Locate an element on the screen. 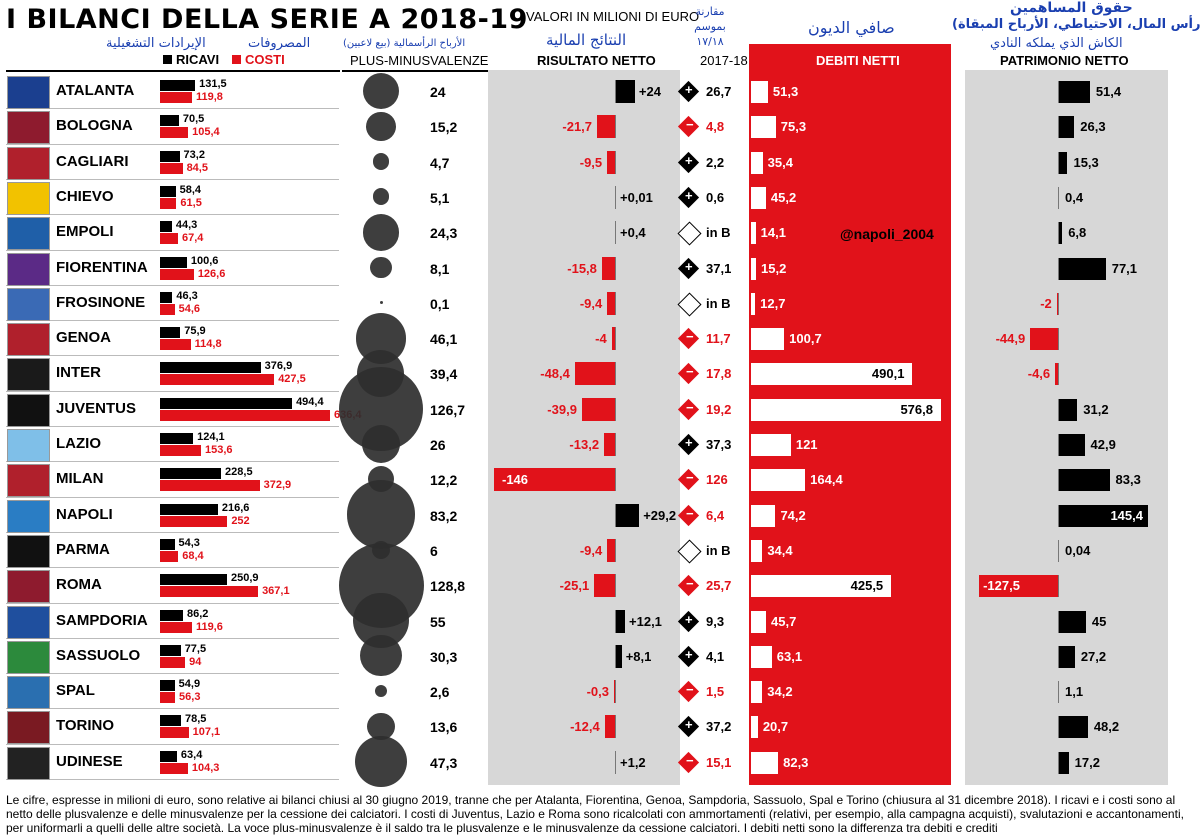 The height and width of the screenshot is (835, 1200). team-name: UDINESE is located at coordinates (89, 761).